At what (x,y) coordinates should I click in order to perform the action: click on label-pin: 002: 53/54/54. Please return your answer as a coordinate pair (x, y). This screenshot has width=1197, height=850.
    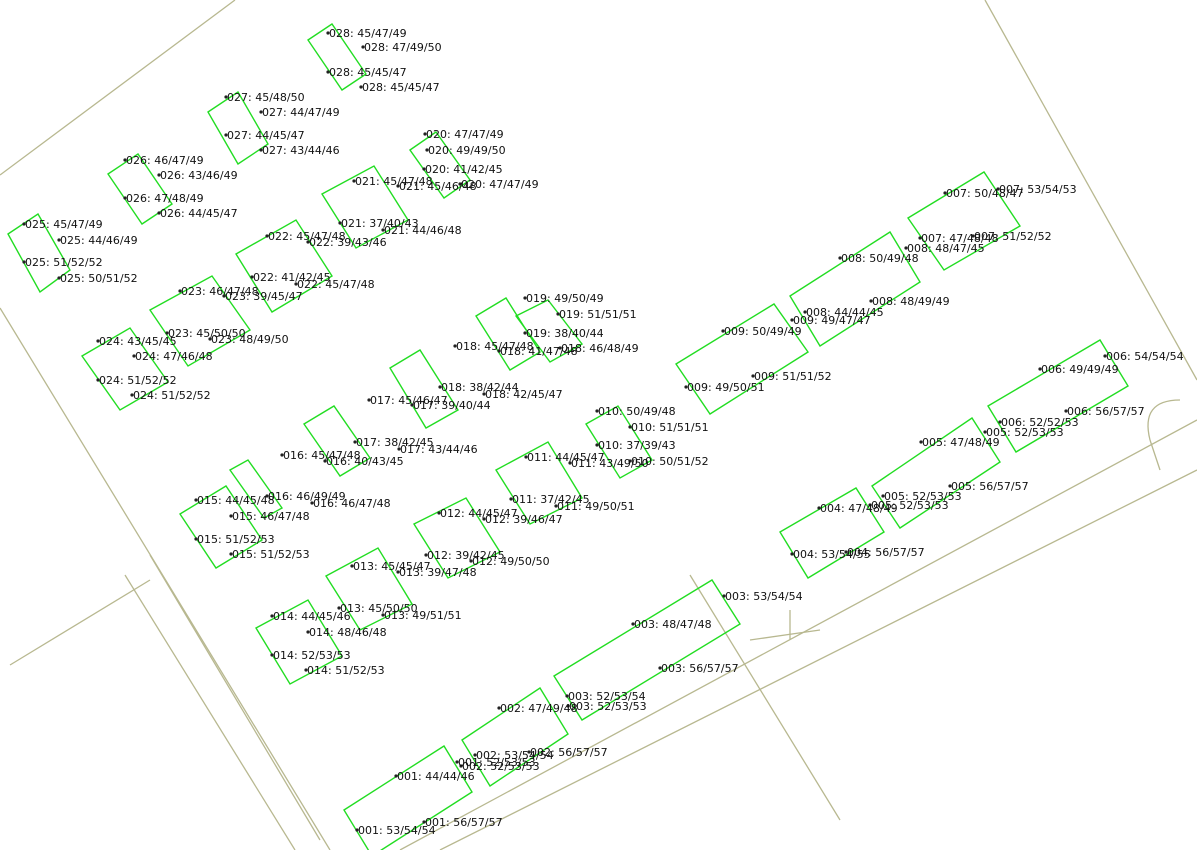
    Looking at the image, I should click on (513, 755).